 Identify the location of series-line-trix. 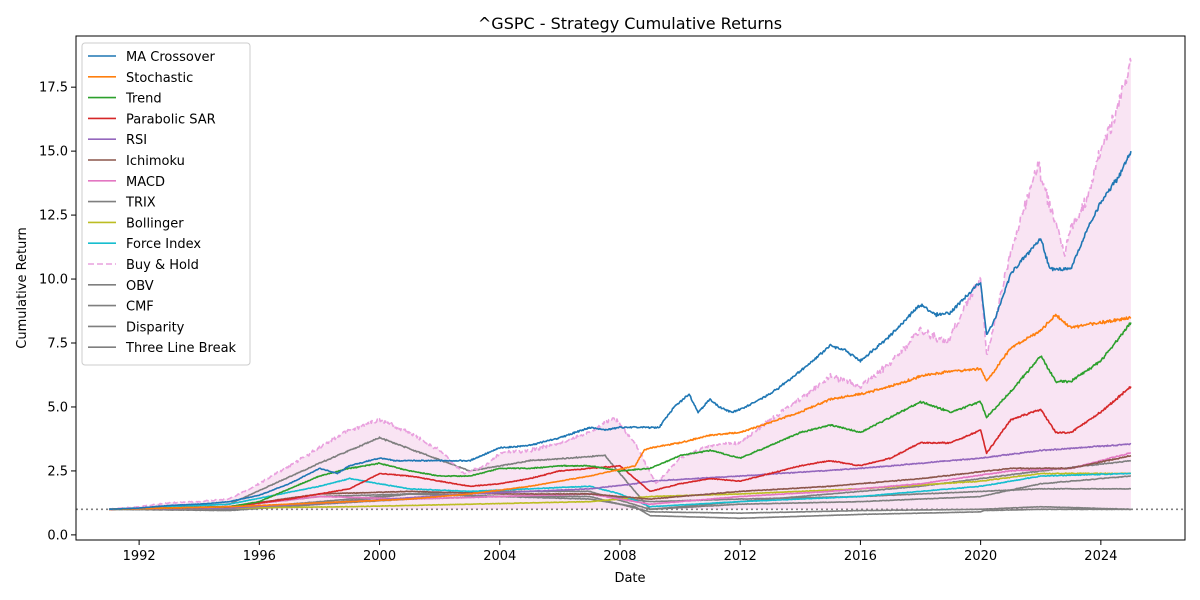
(620, 473).